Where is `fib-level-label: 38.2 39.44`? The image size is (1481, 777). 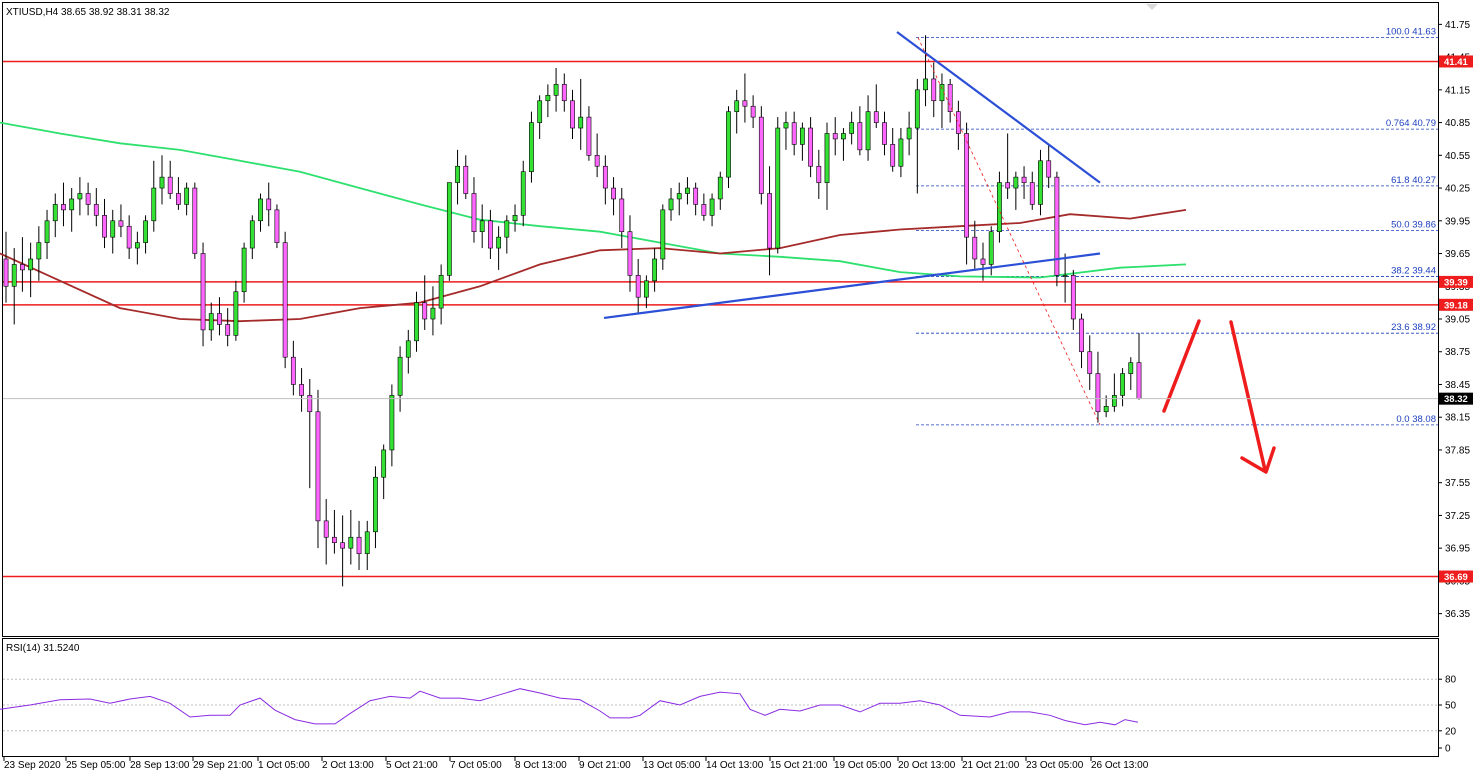 fib-level-label: 38.2 39.44 is located at coordinates (1413, 270).